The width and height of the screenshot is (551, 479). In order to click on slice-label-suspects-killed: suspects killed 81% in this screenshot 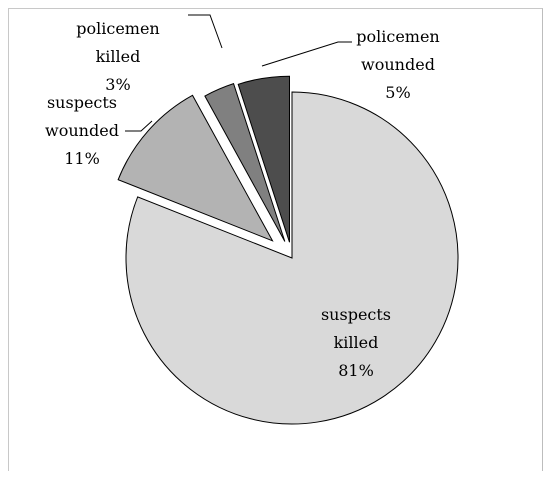, I will do `click(356, 342)`.